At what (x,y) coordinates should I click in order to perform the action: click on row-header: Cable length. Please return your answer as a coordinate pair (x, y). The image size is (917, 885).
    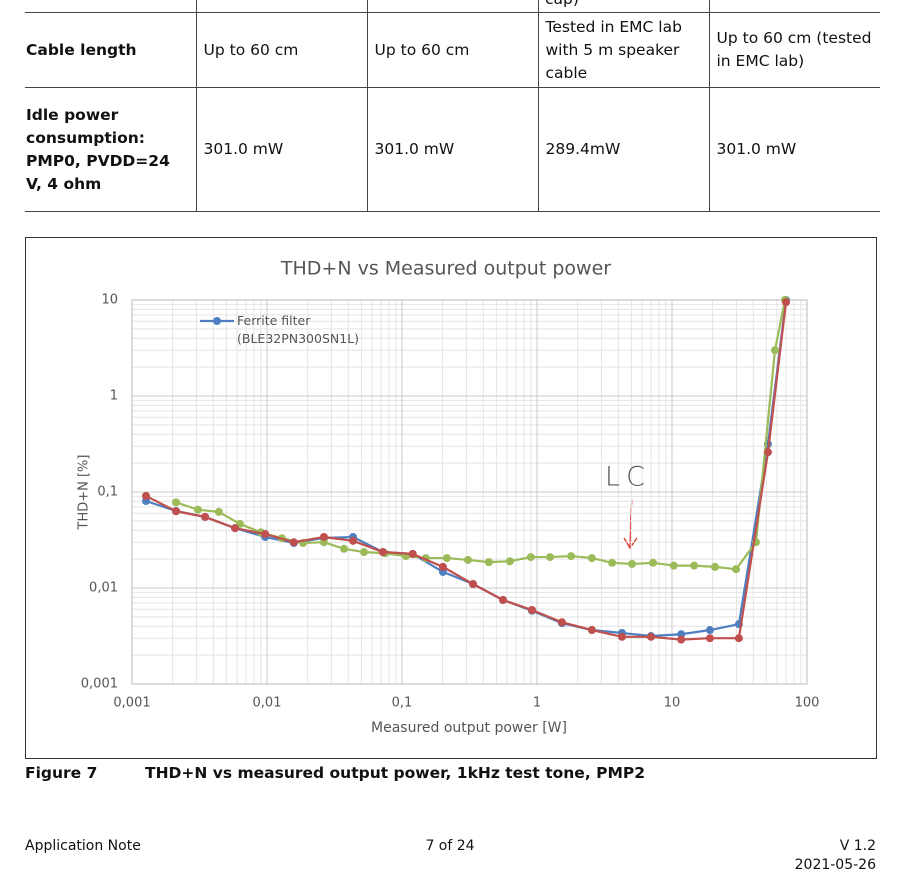
    Looking at the image, I should click on (110, 50).